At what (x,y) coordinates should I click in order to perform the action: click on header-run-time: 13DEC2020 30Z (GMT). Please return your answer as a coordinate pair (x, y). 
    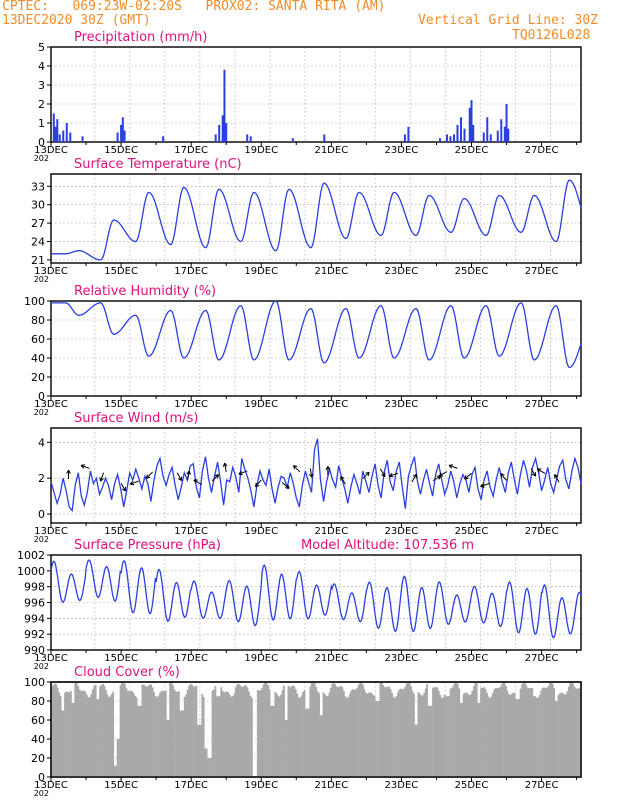
    Looking at the image, I should click on (76, 20).